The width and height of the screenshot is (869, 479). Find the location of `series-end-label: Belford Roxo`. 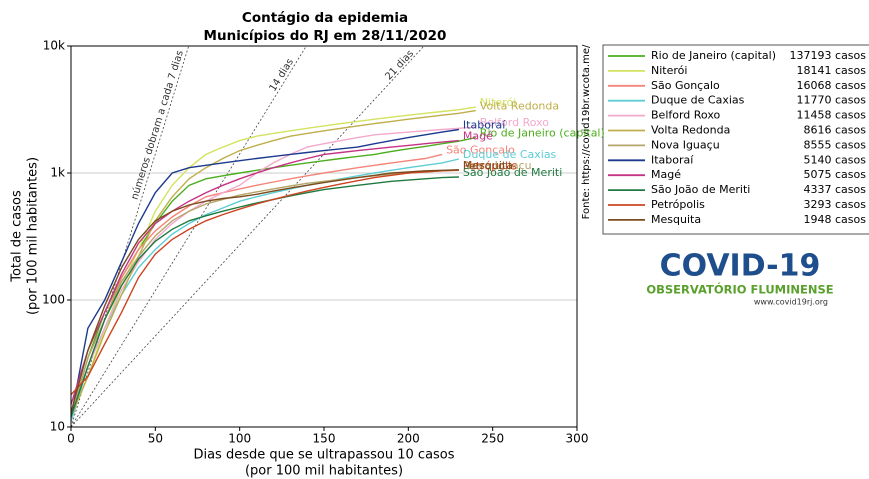

series-end-label: Belford Roxo is located at coordinates (514, 122).